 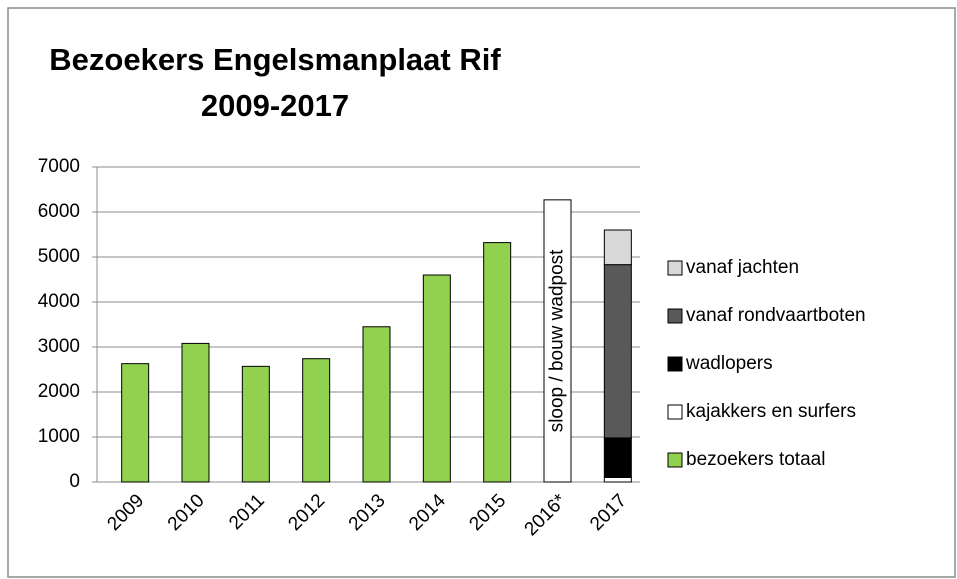 What do you see at coordinates (59, 301) in the screenshot?
I see `y-tick-label: 4000` at bounding box center [59, 301].